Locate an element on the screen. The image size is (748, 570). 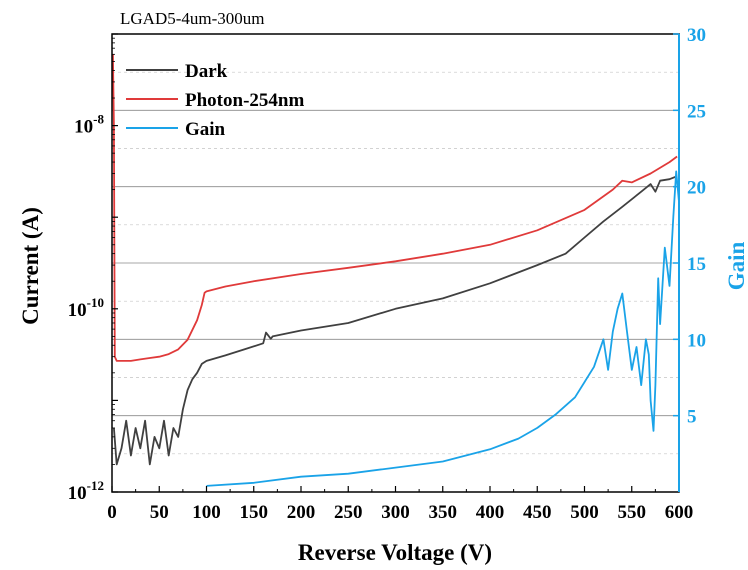
x-tick-label: 200 is located at coordinates (301, 512).